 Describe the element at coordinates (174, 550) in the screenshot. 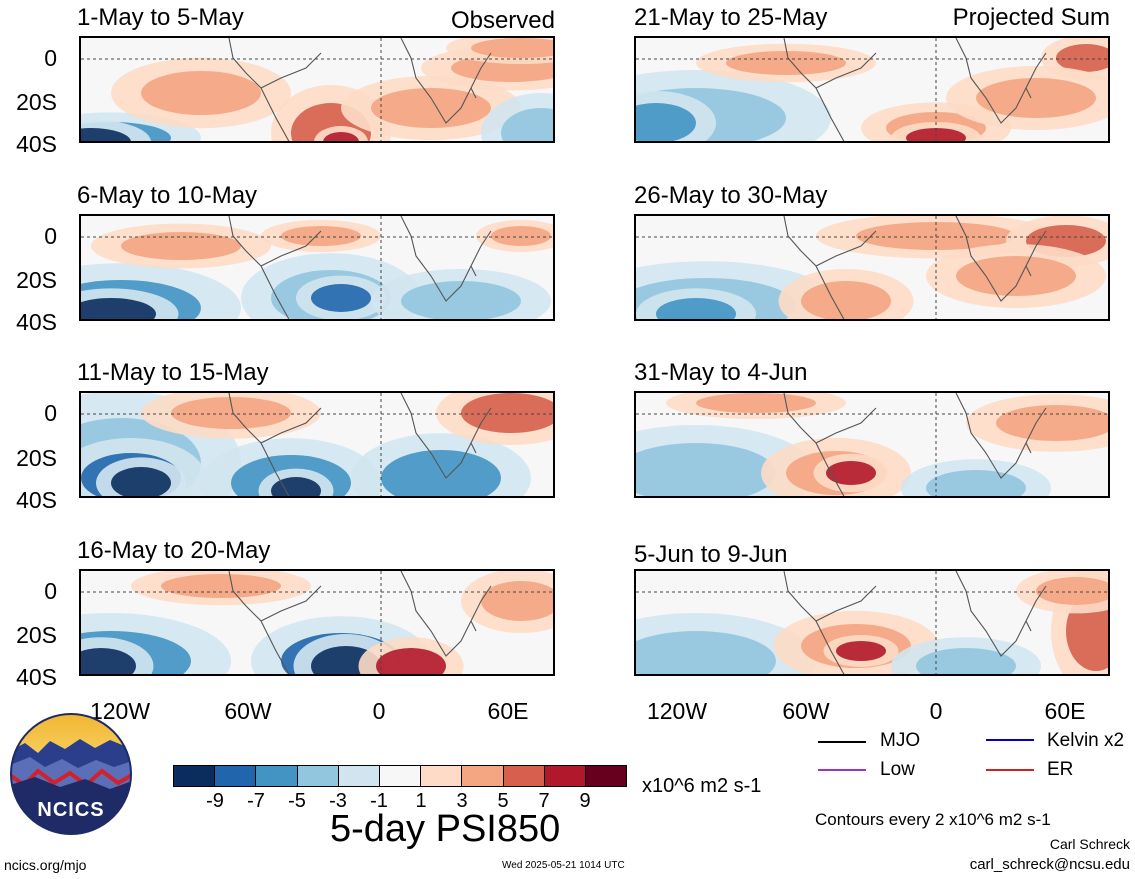

I see `panel-title-4: 16-May to 20-May` at that location.